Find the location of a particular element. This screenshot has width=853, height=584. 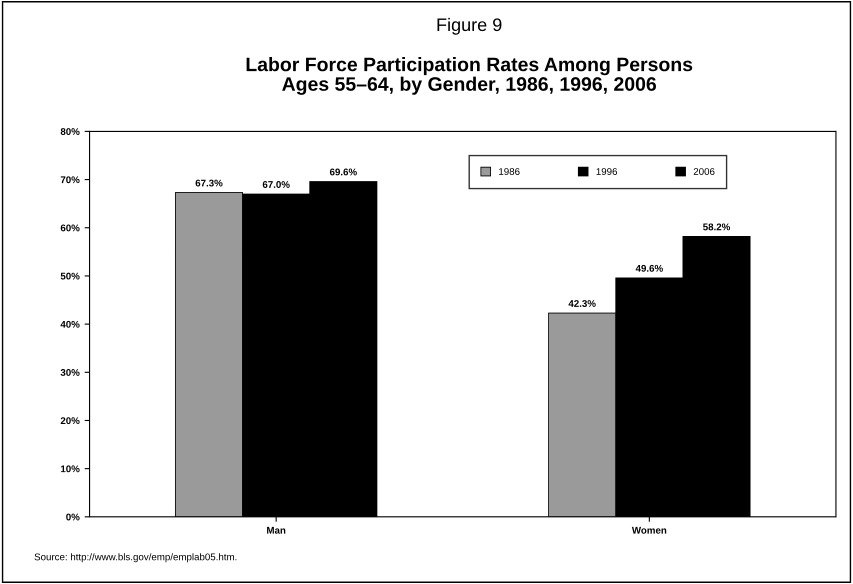

x-tick-label: Man is located at coordinates (276, 530).